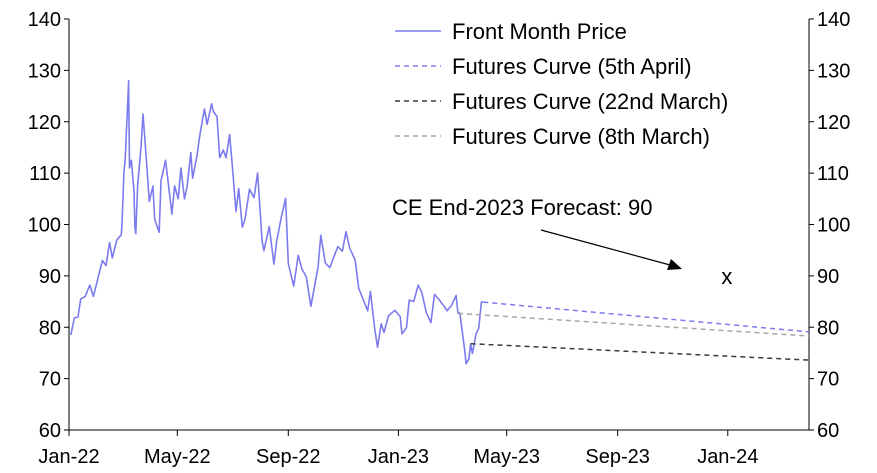 Image resolution: width=877 pixels, height=473 pixels. Describe the element at coordinates (44, 20) in the screenshot. I see `y-tick-label-left: 140` at that location.